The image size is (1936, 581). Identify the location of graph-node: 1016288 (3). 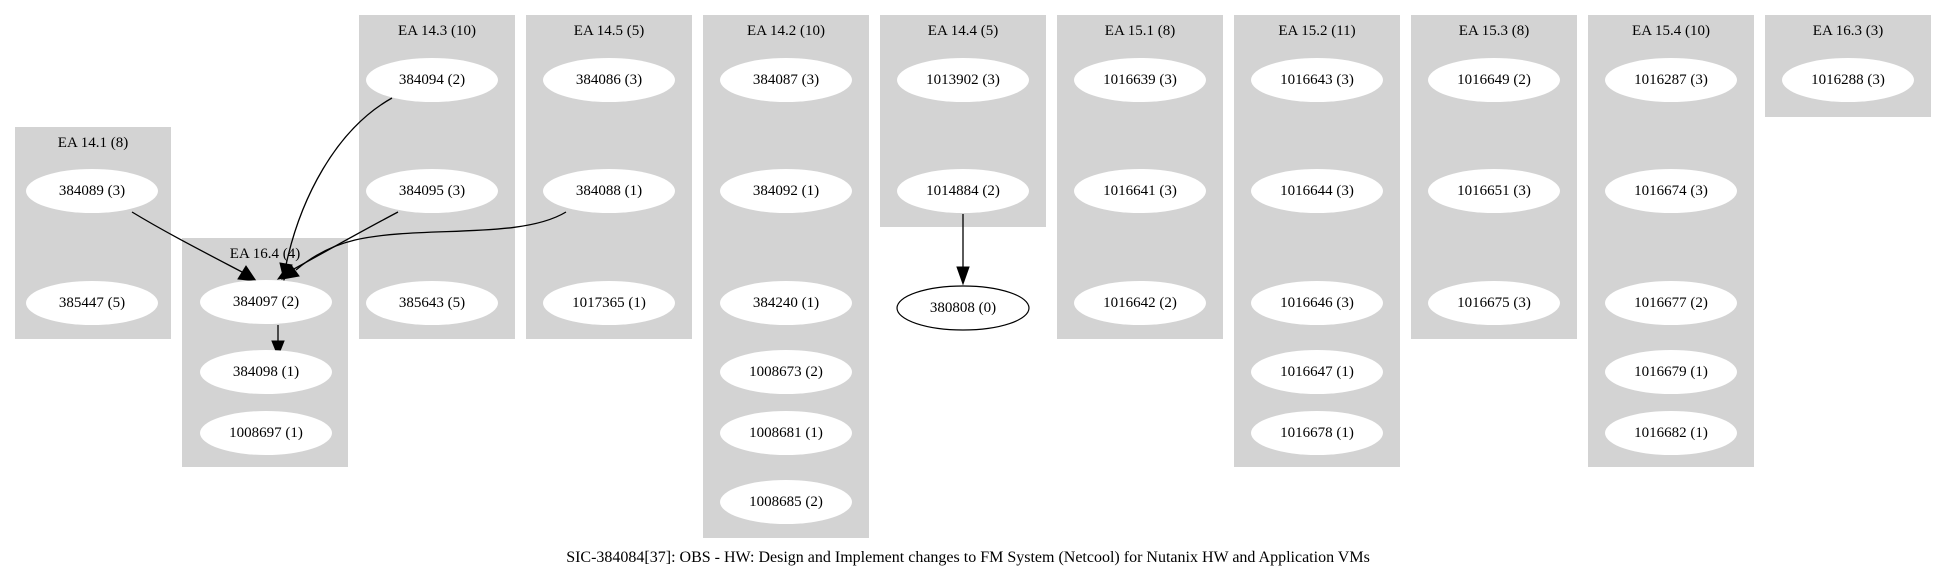
(1848, 80).